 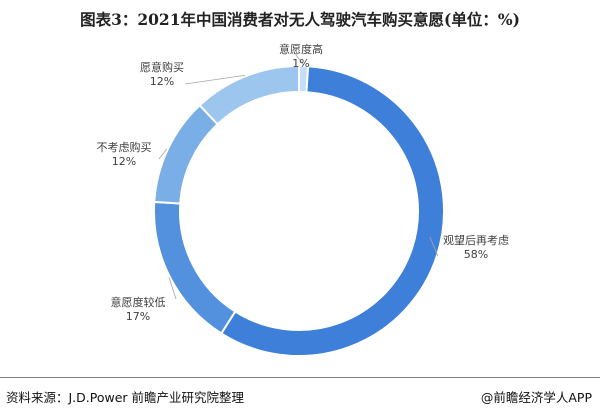 I want to click on footer-divider, so click(x=300, y=377).